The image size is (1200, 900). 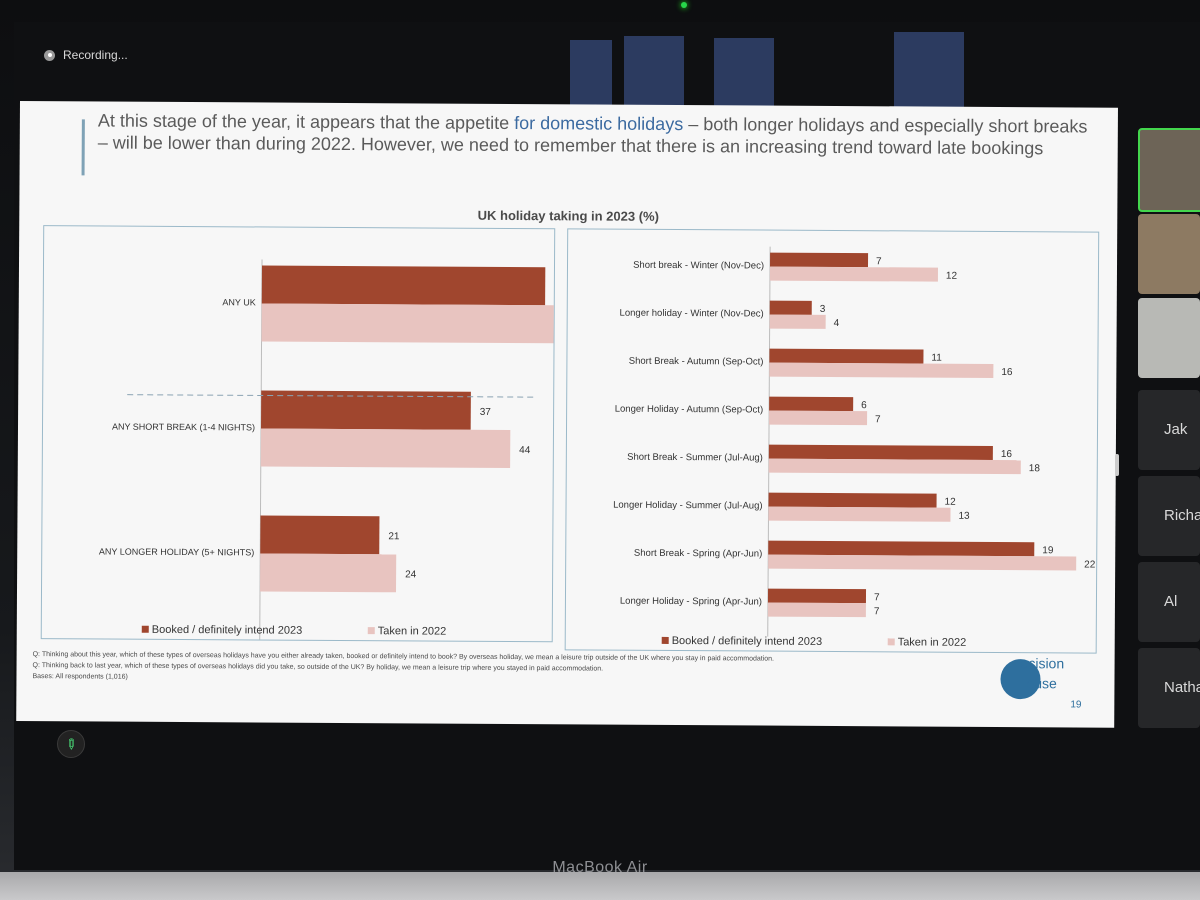 I want to click on data-label: 11, so click(x=936, y=358).